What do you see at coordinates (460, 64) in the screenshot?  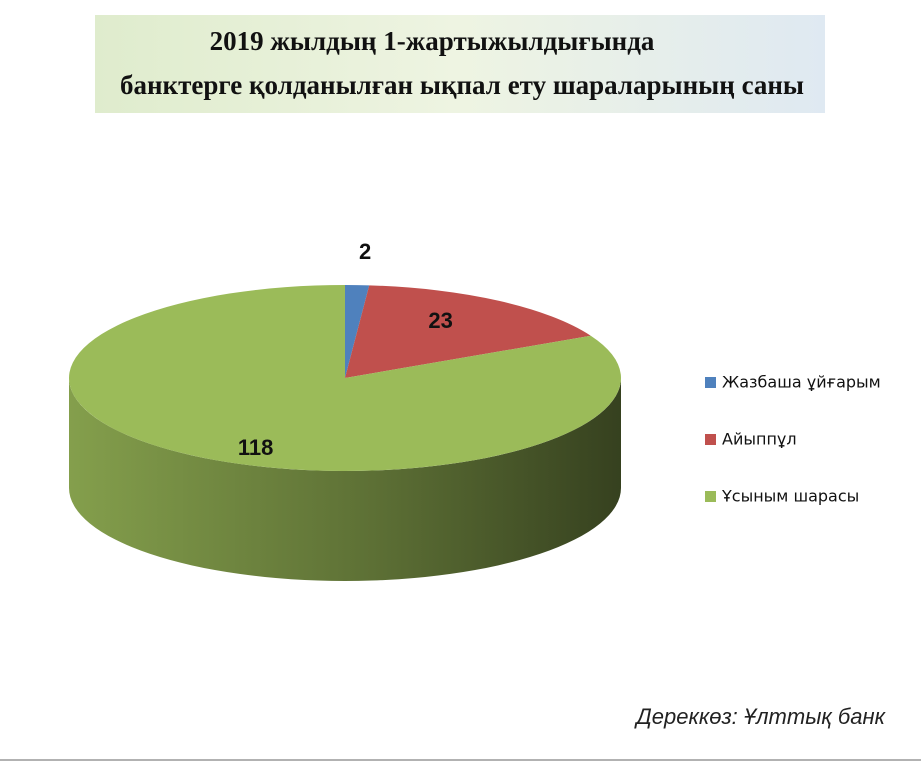 I see `title-background` at bounding box center [460, 64].